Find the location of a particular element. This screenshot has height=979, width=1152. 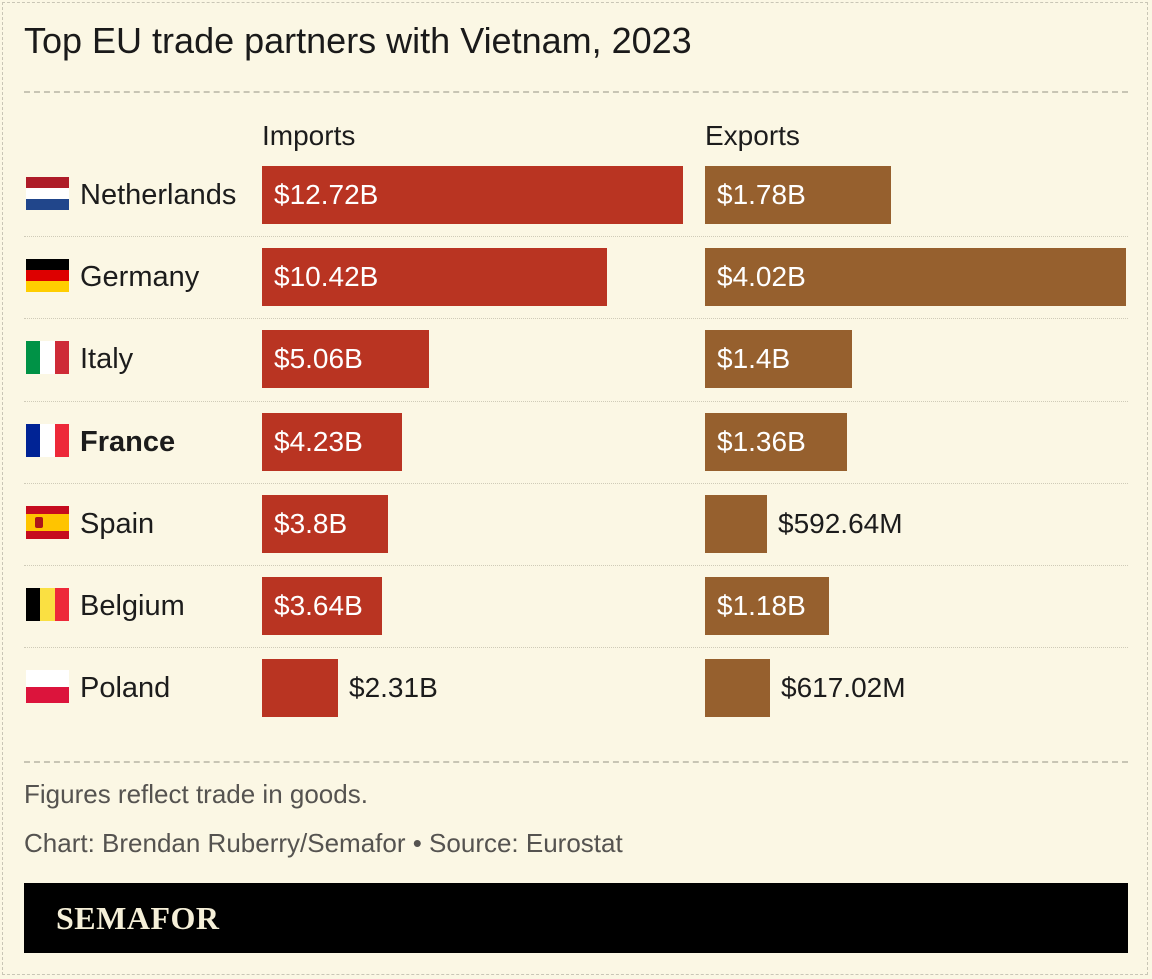

title-divider is located at coordinates (576, 92).